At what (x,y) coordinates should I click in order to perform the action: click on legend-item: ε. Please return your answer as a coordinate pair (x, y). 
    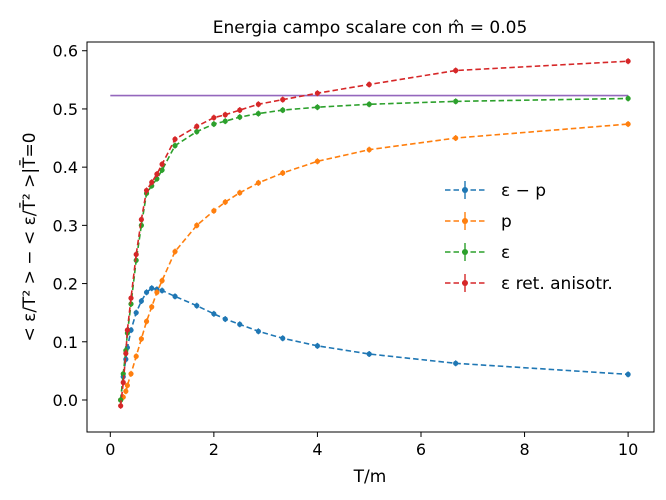
    Looking at the image, I should click on (477, 253).